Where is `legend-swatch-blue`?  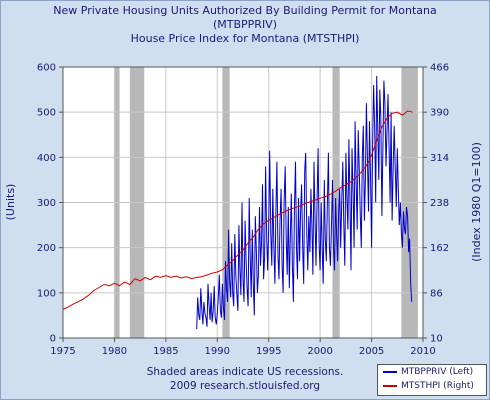 legend-swatch-blue is located at coordinates (390, 372).